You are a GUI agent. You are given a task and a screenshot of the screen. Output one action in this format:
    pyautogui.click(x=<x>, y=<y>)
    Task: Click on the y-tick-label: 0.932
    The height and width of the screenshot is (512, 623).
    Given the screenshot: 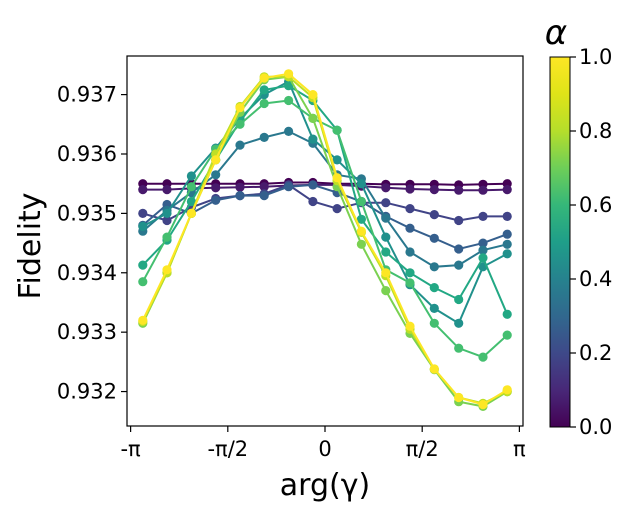 What is the action you would take?
    pyautogui.click(x=87, y=392)
    